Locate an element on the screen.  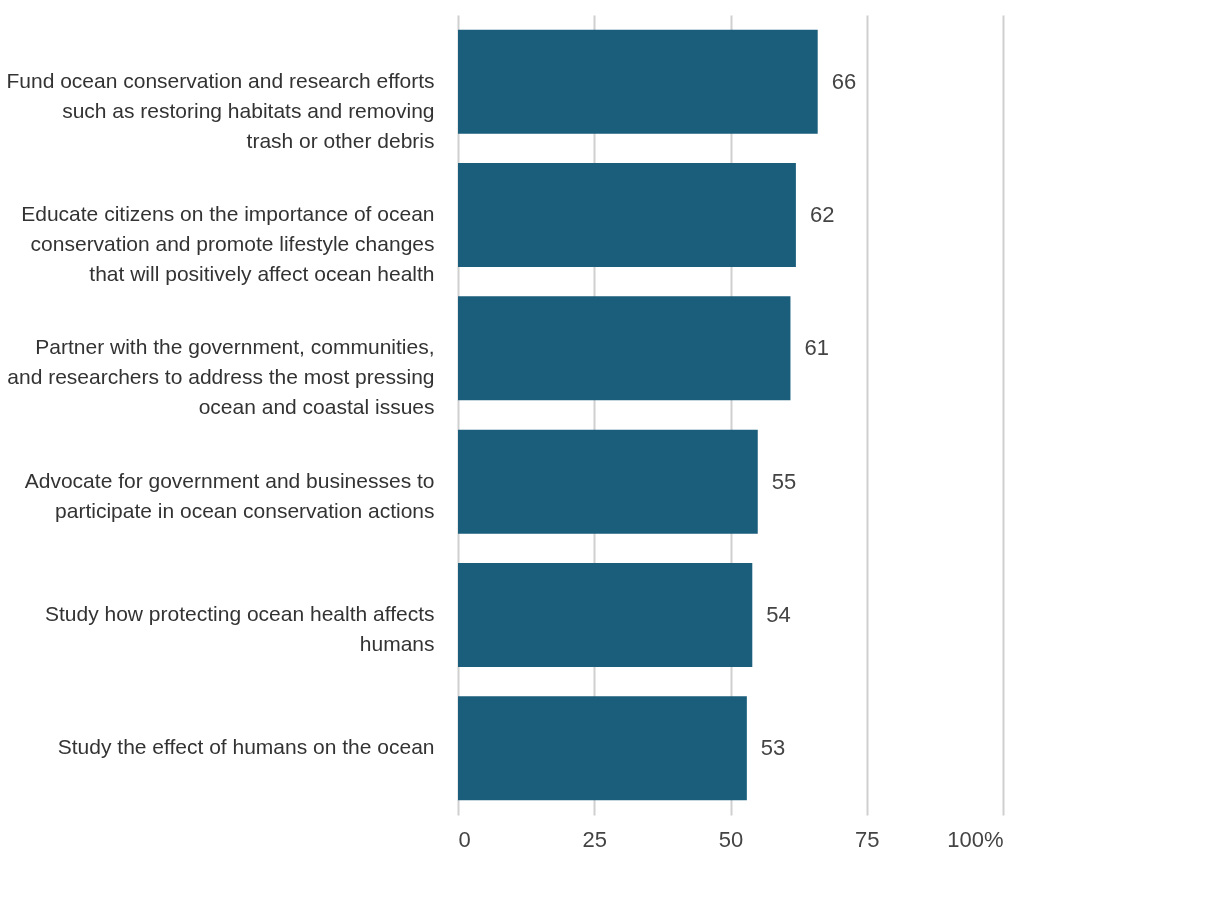
y-tick-label: Study how protecting ocean health affects humans is located at coordinates (239, 628).